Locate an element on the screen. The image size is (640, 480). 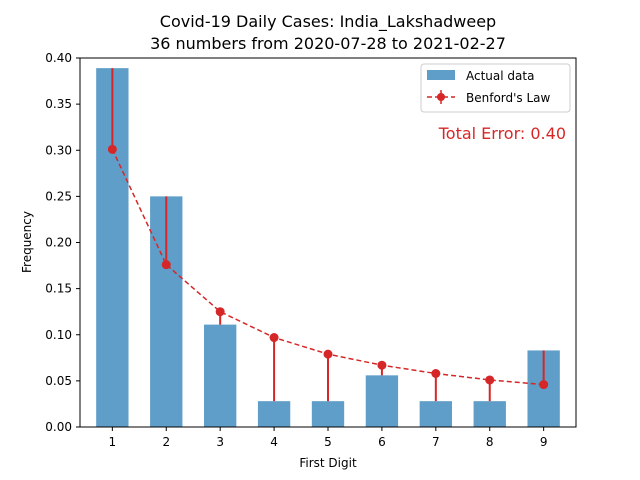
legend-label-actual: Actual data is located at coordinates (500, 76).